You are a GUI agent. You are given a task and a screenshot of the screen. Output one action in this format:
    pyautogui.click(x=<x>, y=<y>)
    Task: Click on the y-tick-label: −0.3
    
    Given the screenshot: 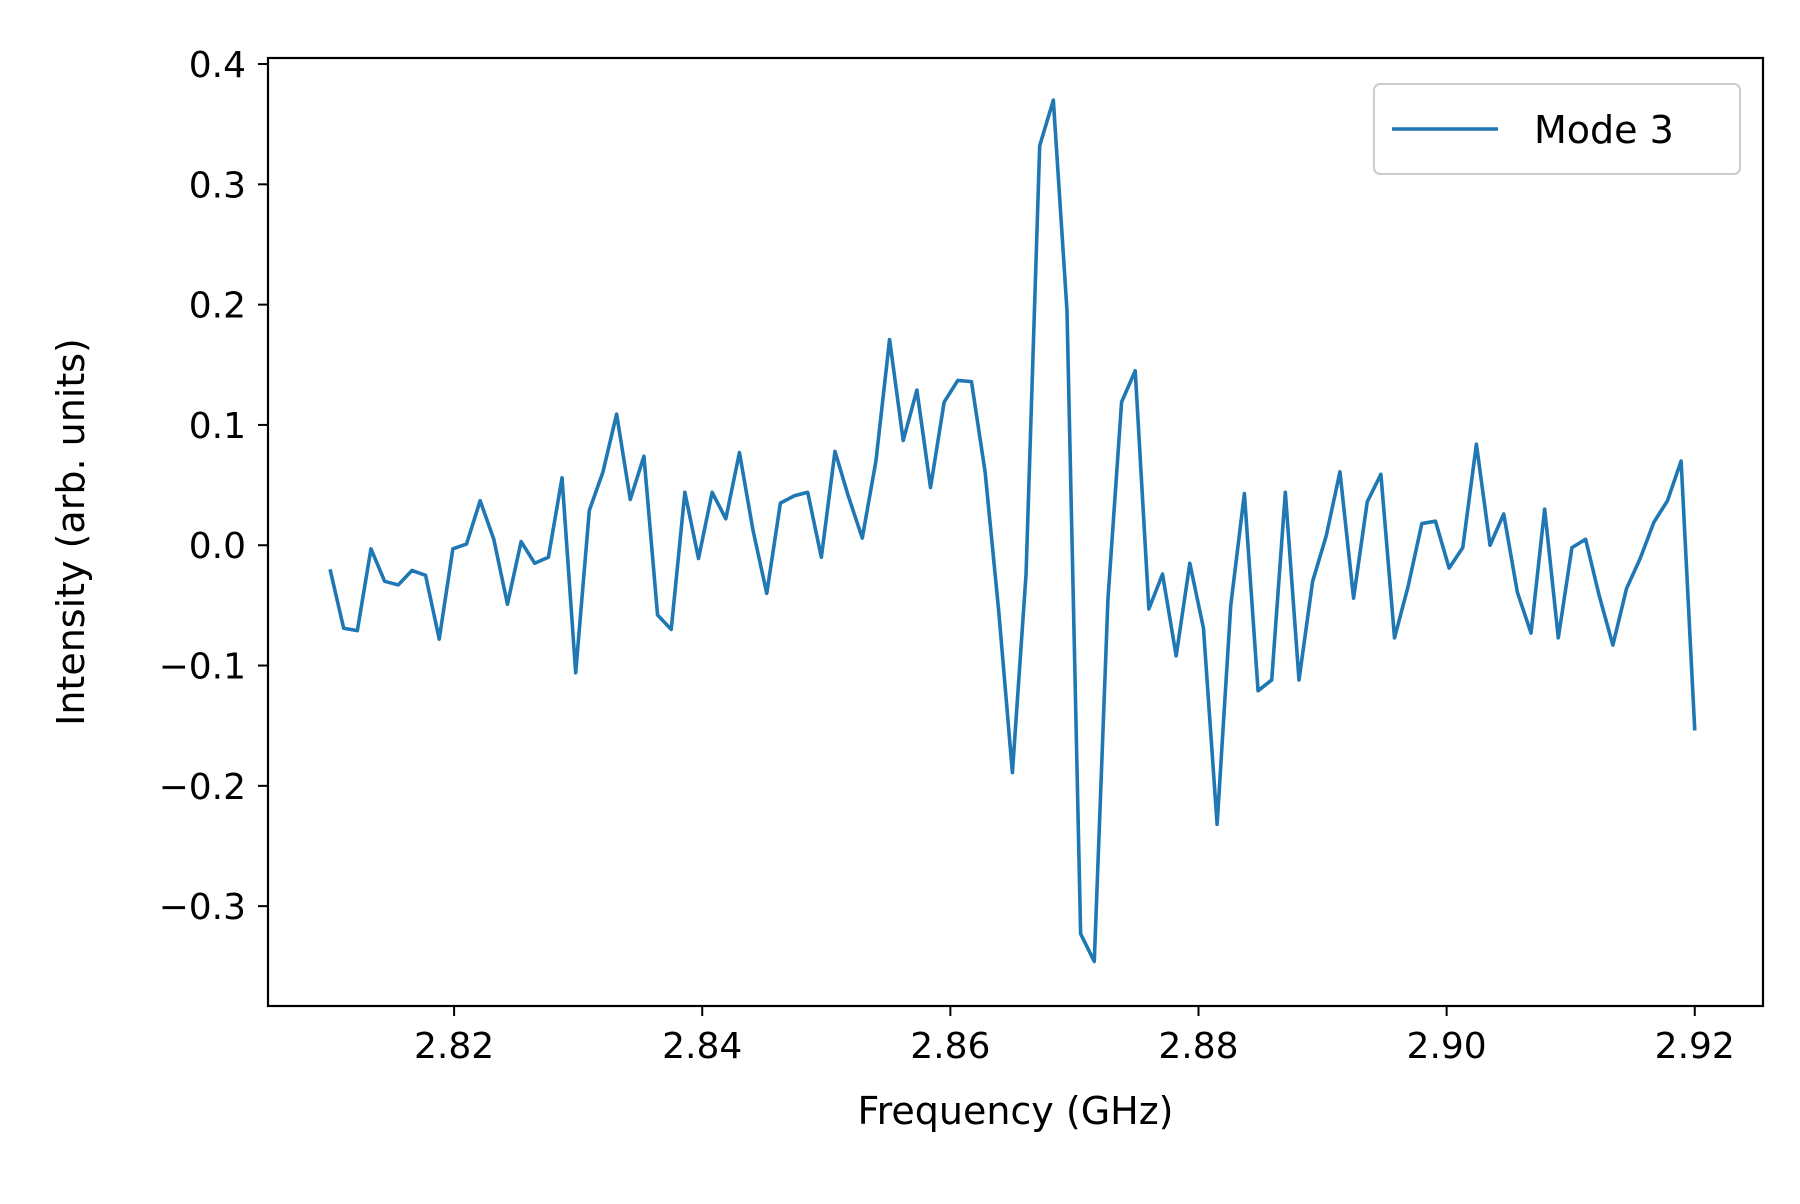 What is the action you would take?
    pyautogui.click(x=202, y=907)
    